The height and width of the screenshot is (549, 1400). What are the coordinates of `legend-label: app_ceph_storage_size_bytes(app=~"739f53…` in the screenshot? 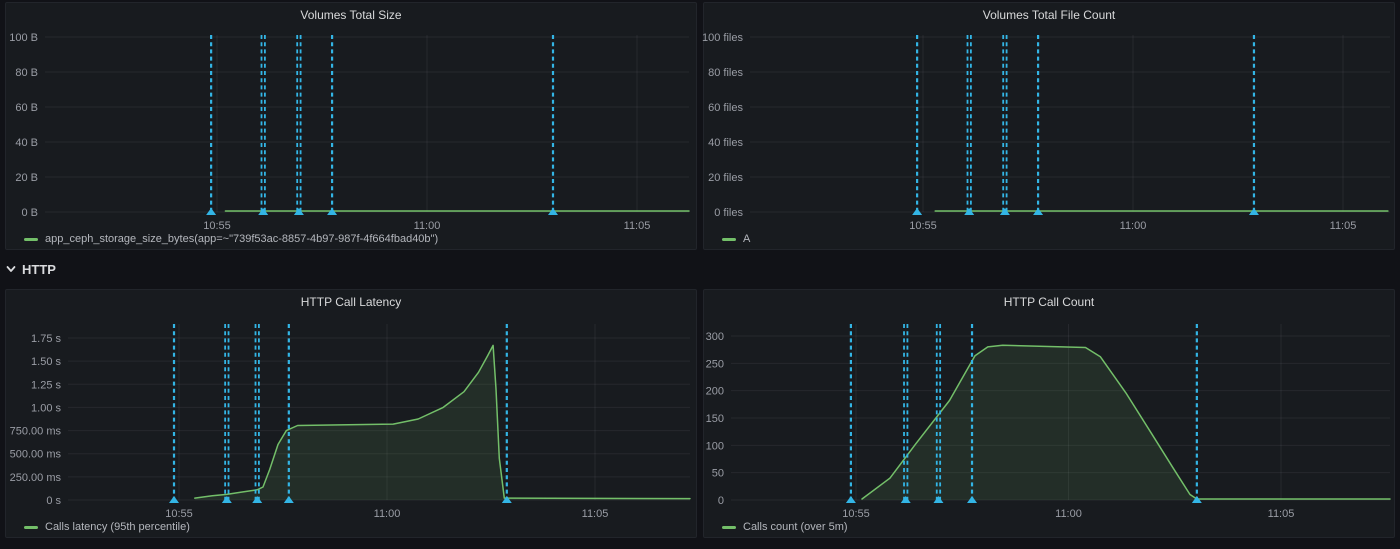 It's located at (242, 239).